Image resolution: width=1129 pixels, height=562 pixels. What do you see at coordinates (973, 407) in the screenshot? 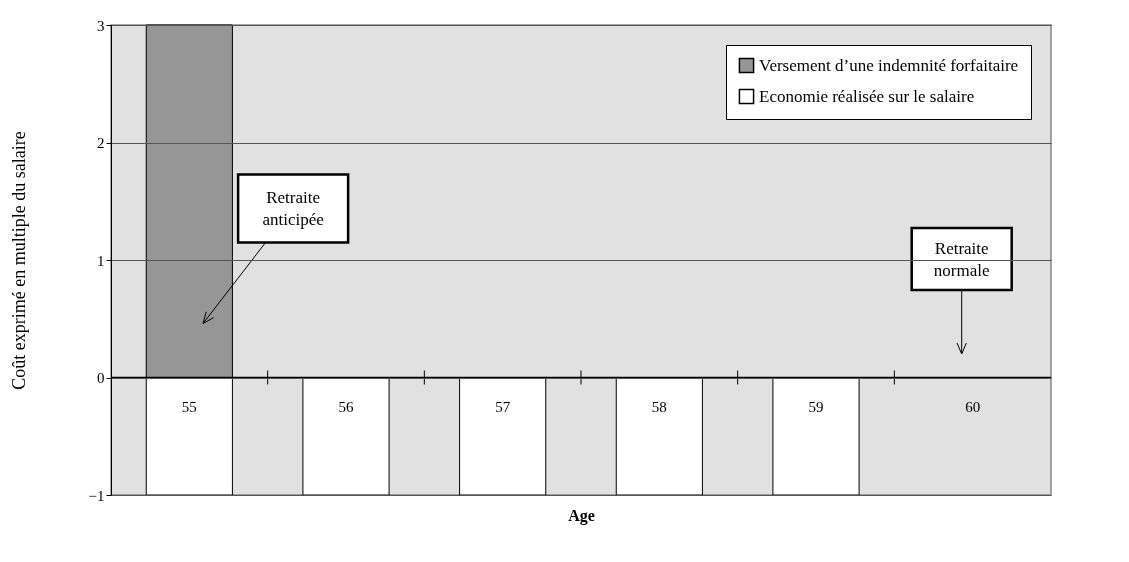
I see `x-tick-label: 60` at bounding box center [973, 407].